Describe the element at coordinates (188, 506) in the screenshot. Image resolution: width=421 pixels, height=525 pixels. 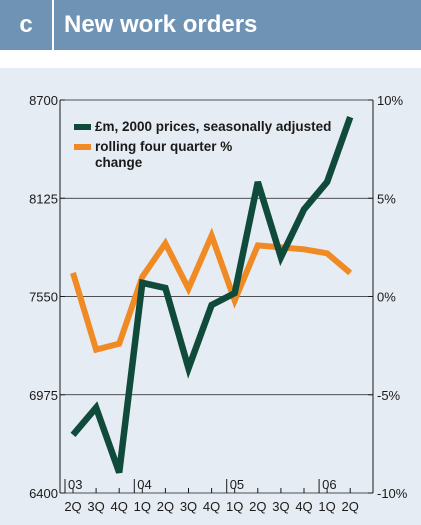
I see `x-tick-label-5: 3Q` at that location.